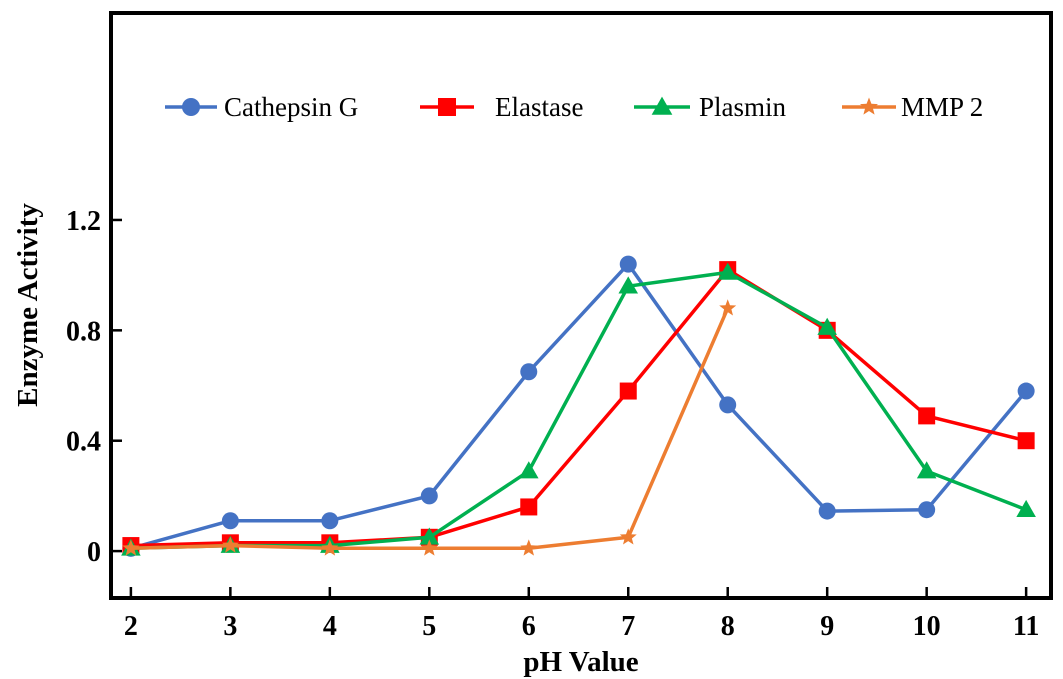  Describe the element at coordinates (83, 331) in the screenshot. I see `y-tick-label: 0.8` at that location.